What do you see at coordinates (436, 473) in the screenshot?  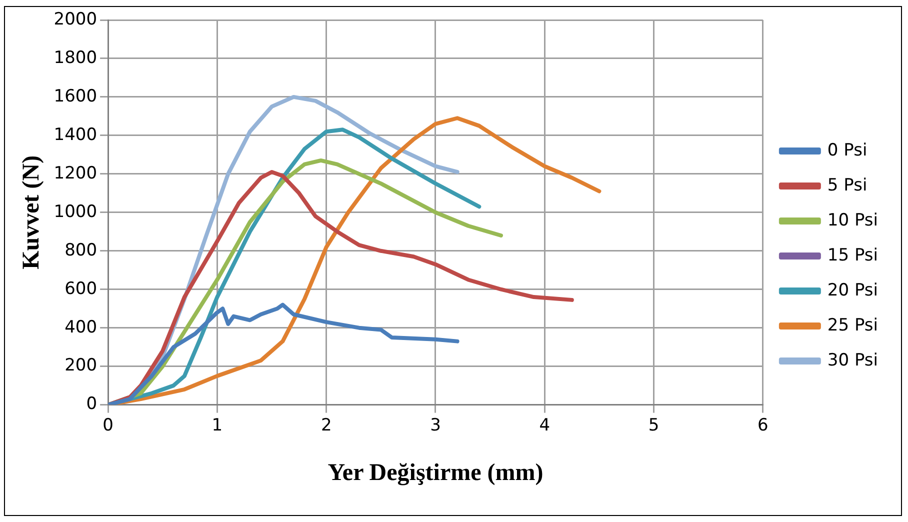 I see `x-axis-title: Yer Değiştirme (mm)` at bounding box center [436, 473].